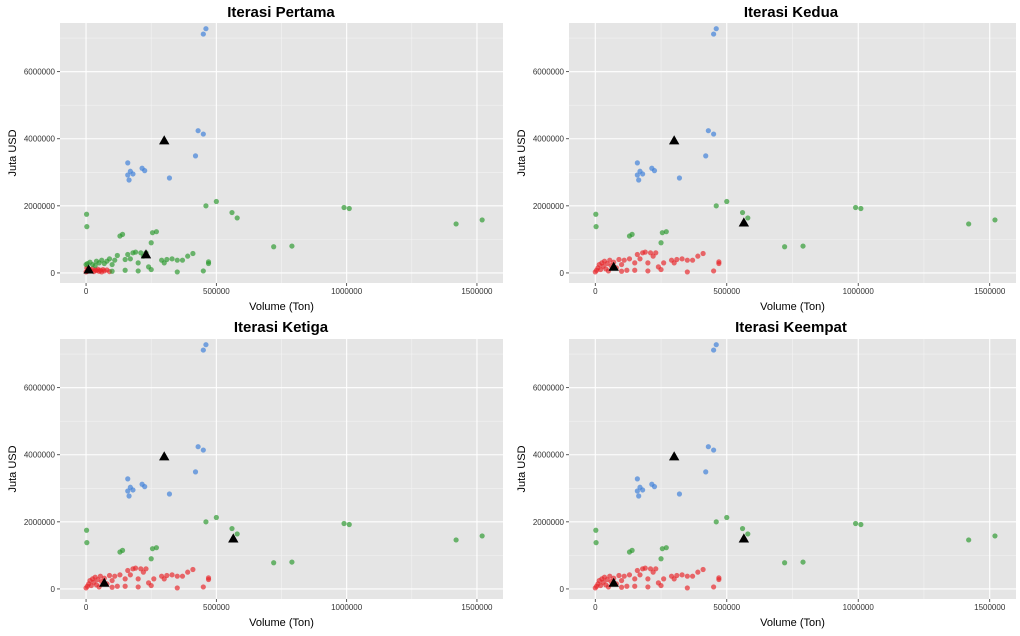  Describe the element at coordinates (40, 455) in the screenshot. I see `y-tick-label: 4000000` at that location.